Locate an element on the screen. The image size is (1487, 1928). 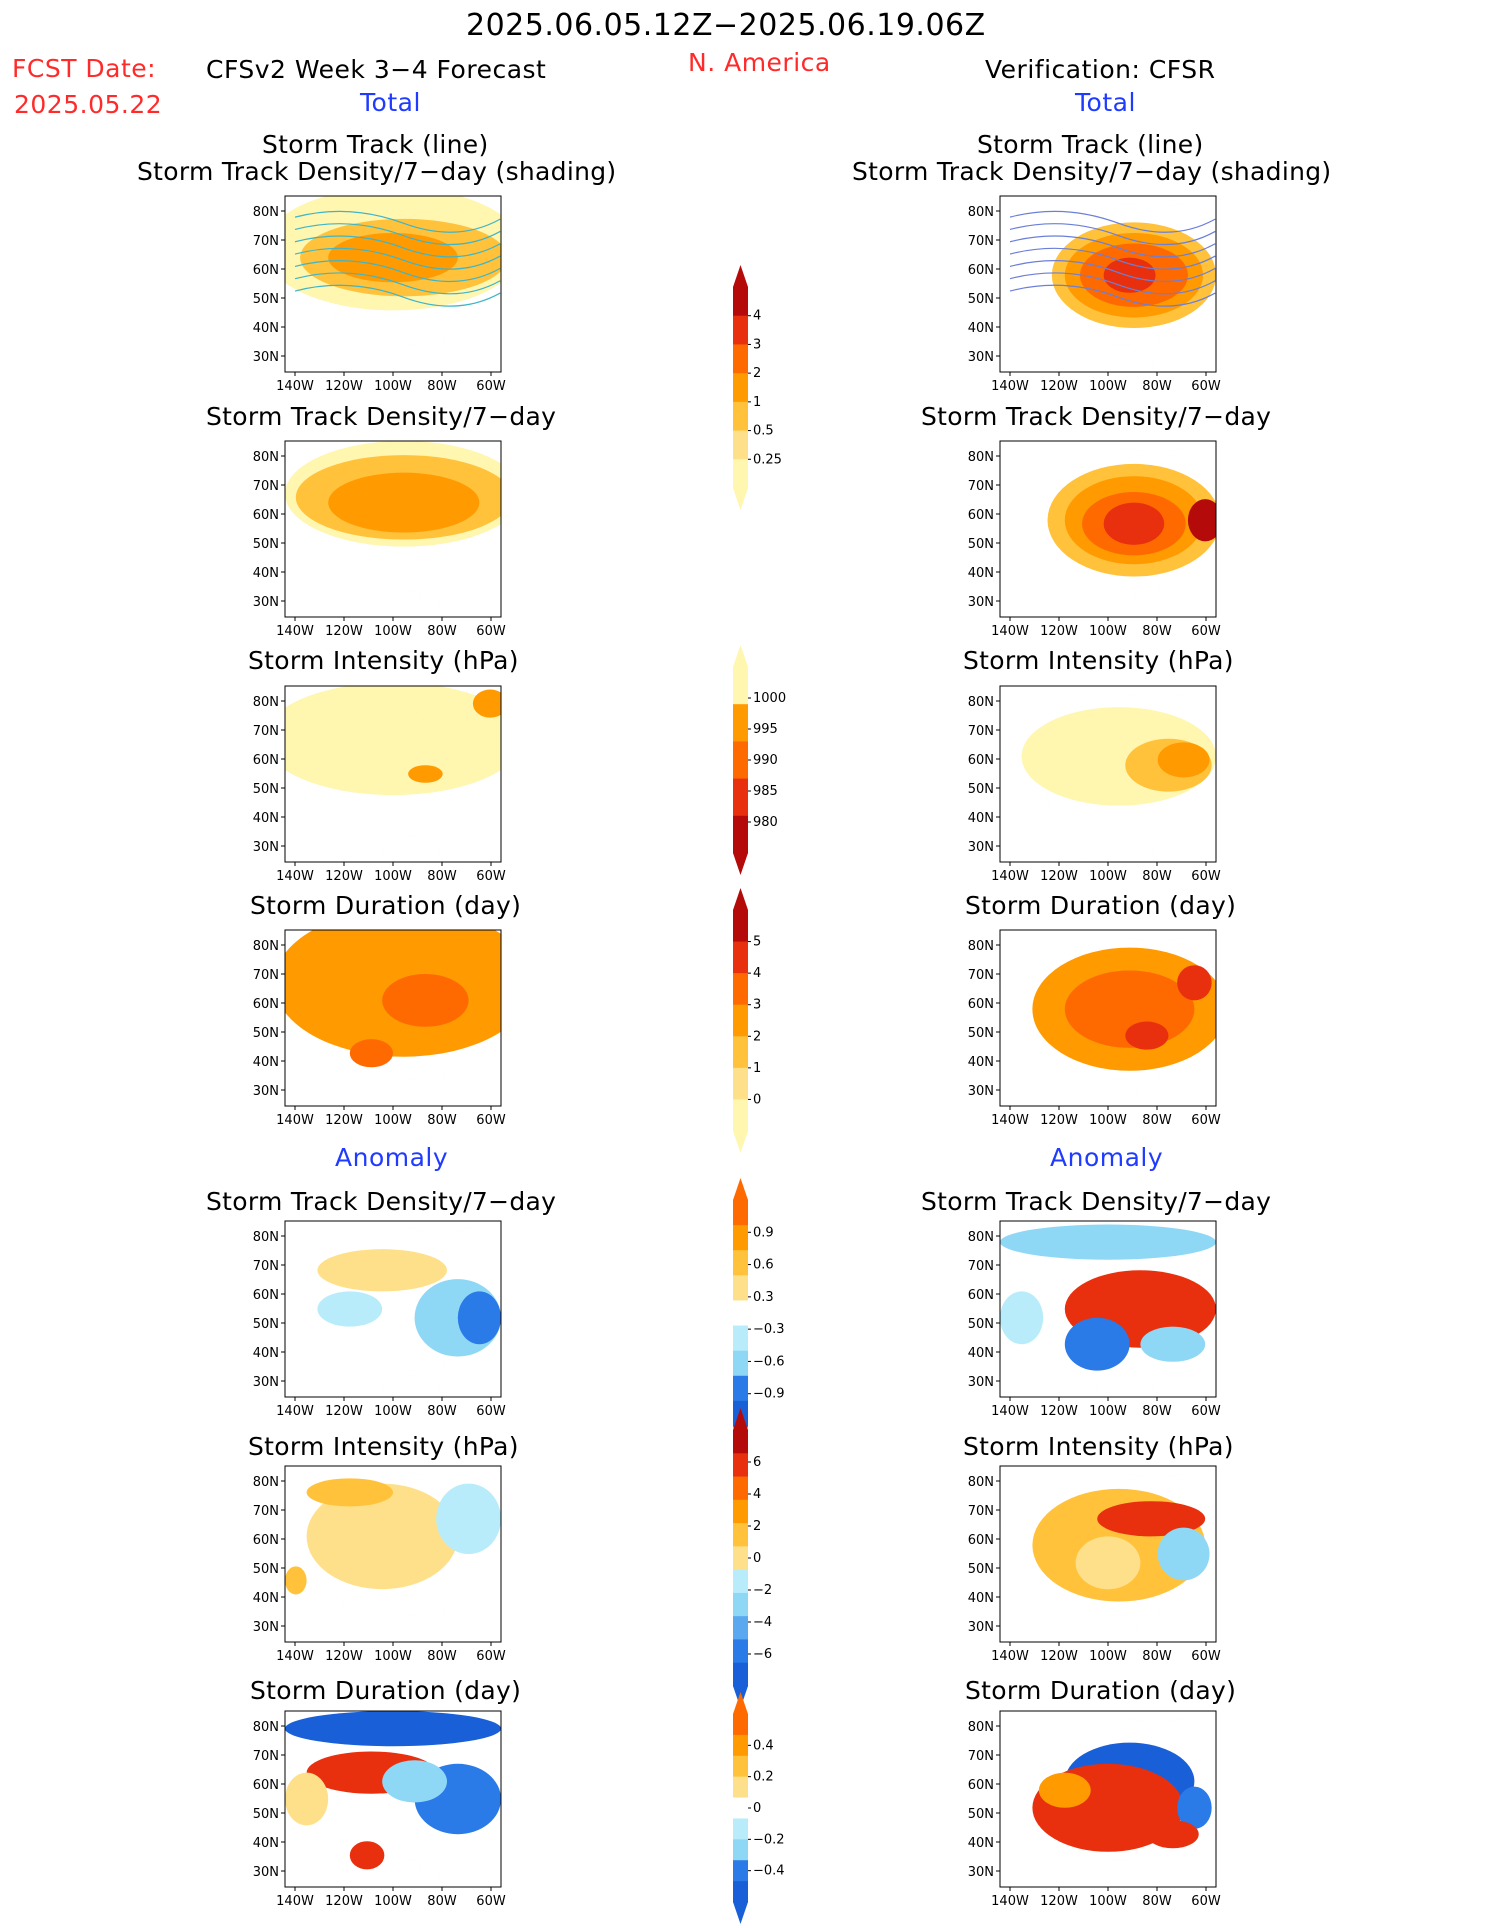
colorbar-label: −0.2 is located at coordinates (769, 1839).